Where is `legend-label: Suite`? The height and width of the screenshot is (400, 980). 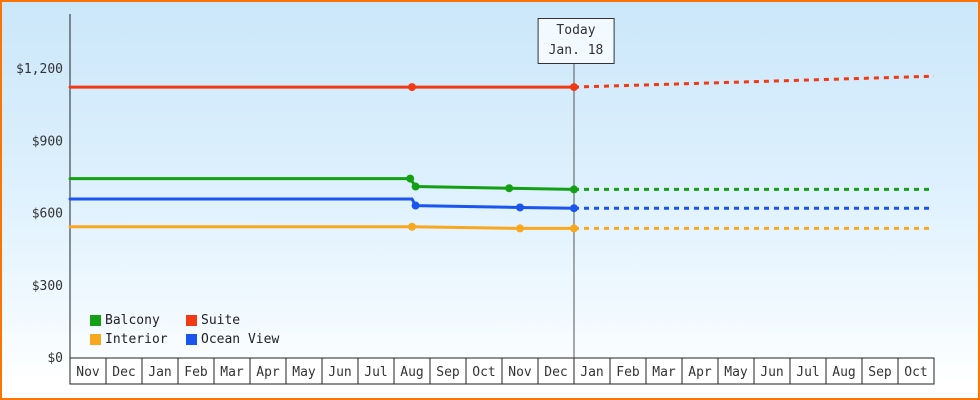 legend-label: Suite is located at coordinates (221, 320).